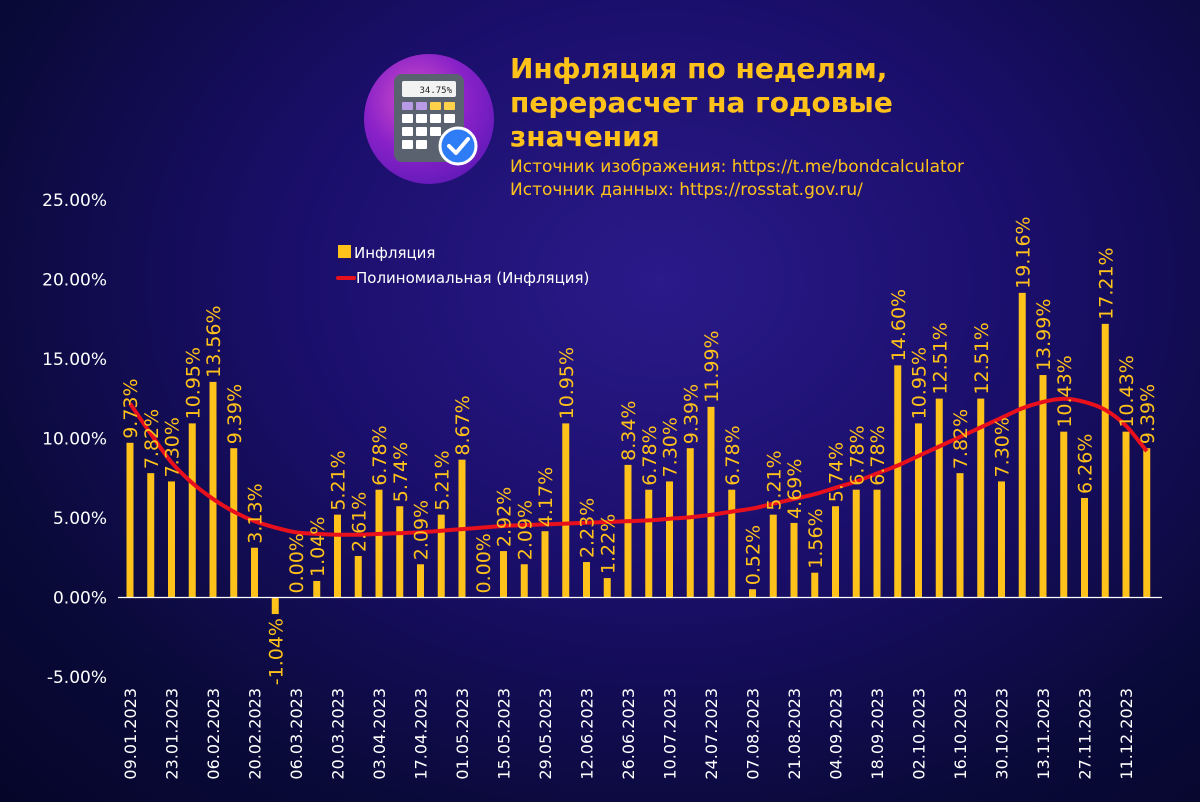 The width and height of the screenshot is (1200, 802). I want to click on bar-value-label: 4.69%, so click(795, 489).